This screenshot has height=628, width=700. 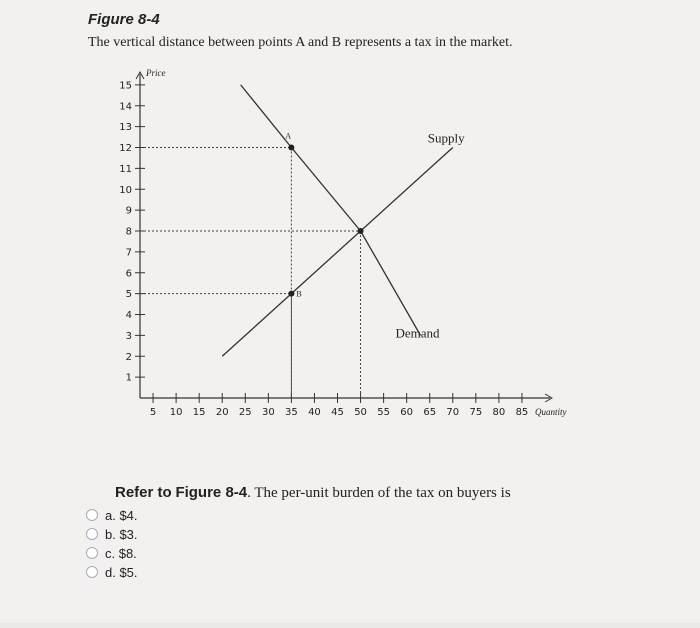 I want to click on option-label: b. $3., so click(x=121, y=534).